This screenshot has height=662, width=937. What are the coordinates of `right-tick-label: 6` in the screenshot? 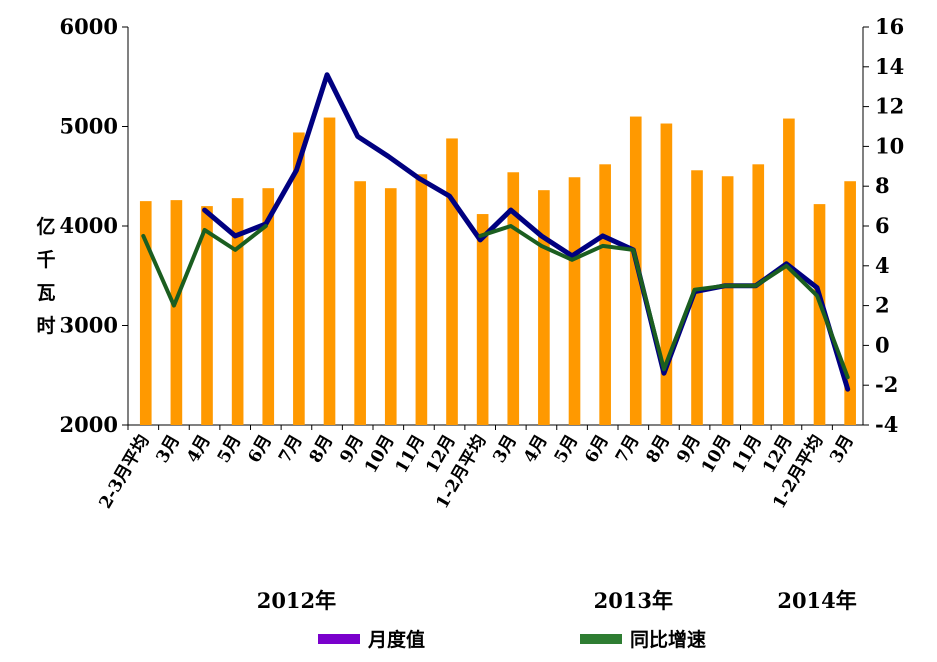 It's located at (882, 225).